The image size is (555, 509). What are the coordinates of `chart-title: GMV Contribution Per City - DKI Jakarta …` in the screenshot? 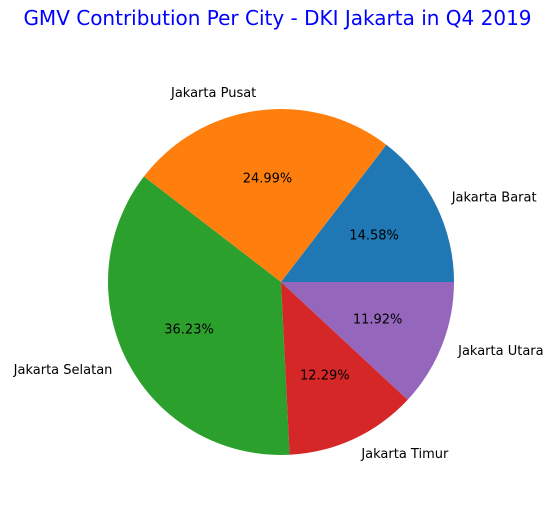 It's located at (277, 18).